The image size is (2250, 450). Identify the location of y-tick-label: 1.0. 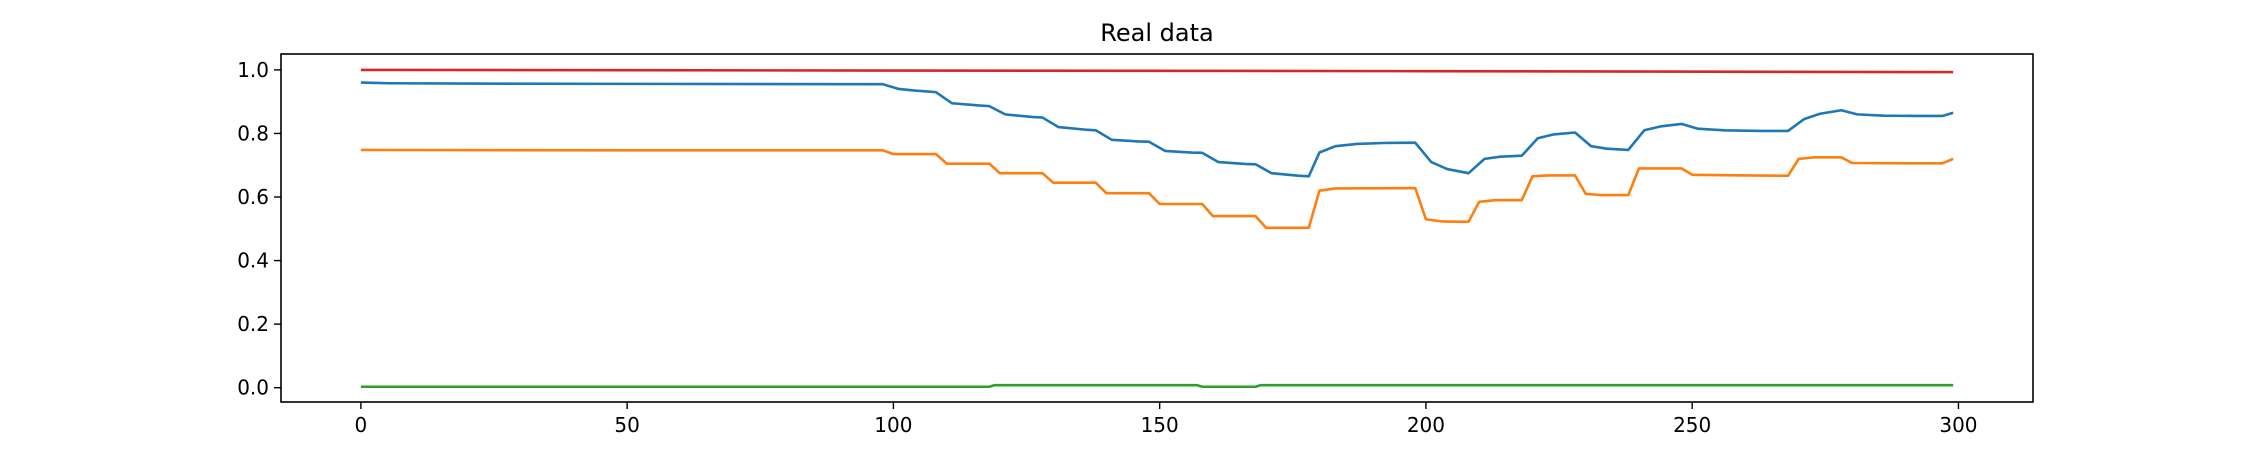
(253, 70).